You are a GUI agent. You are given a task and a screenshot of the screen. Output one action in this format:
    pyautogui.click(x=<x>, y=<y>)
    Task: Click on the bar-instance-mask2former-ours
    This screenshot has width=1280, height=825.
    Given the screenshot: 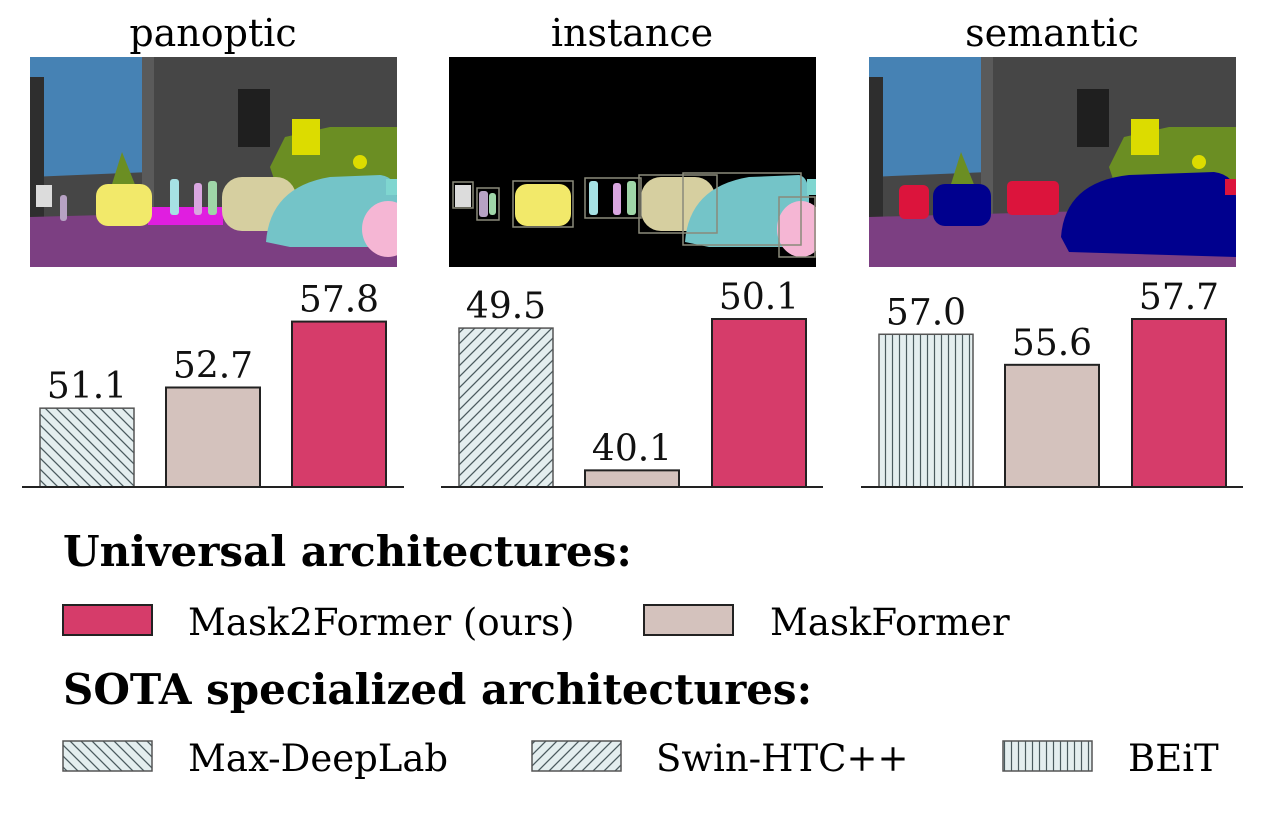 What is the action you would take?
    pyautogui.click(x=759, y=403)
    